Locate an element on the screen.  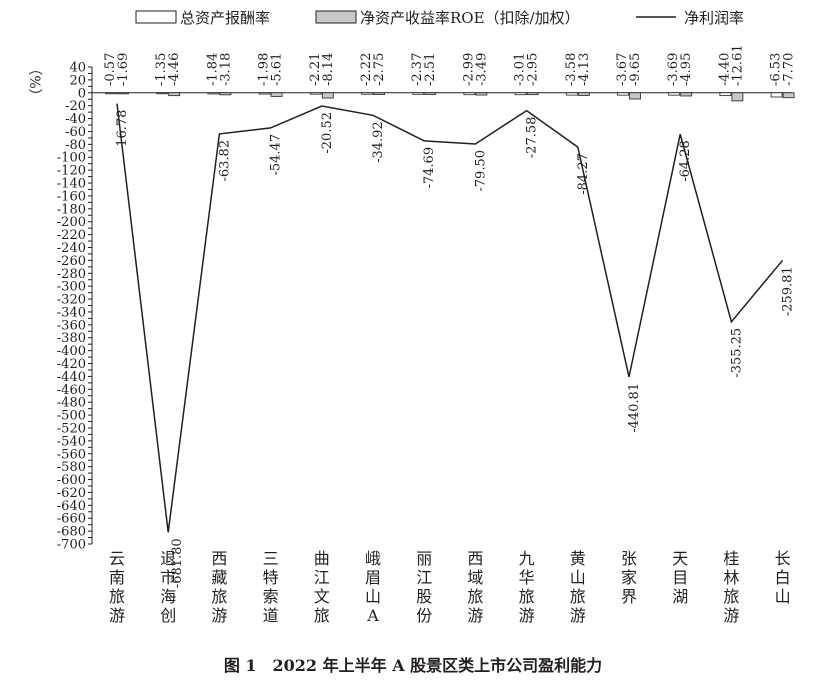
label-total-asset-return-group: -2.37 is located at coordinates (417, 69).